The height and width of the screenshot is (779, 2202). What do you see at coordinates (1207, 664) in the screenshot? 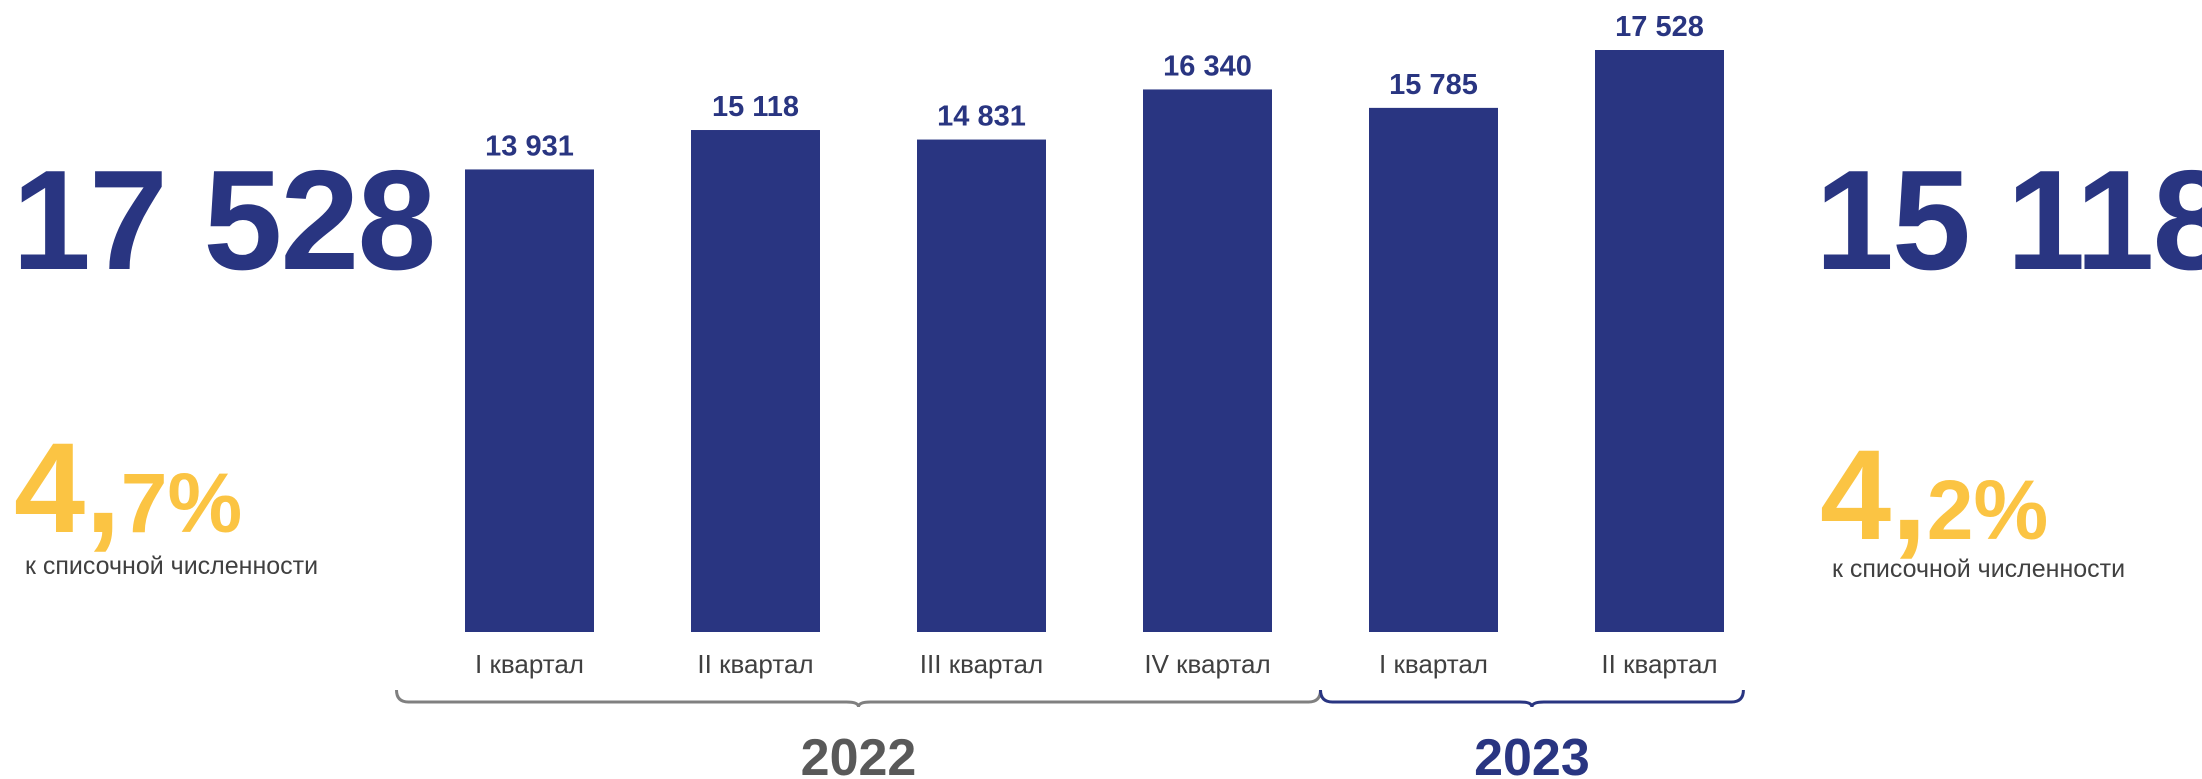
I see `category-label-3: IV квартал` at bounding box center [1207, 664].